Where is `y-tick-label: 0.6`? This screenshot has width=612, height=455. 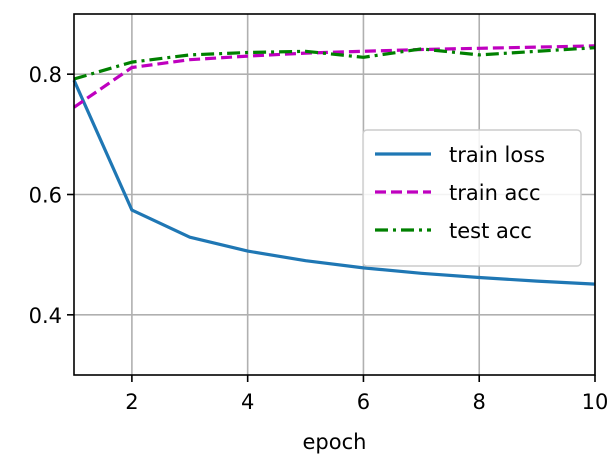 y-tick-label: 0.6 is located at coordinates (45, 196).